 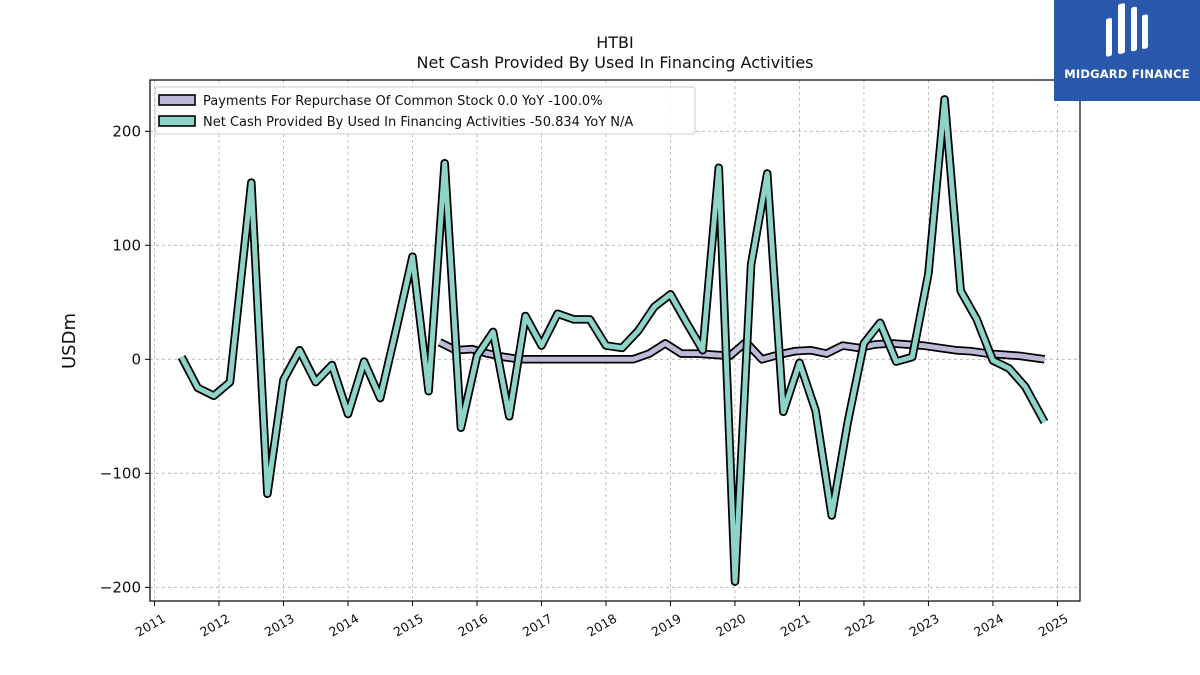 What do you see at coordinates (472, 625) in the screenshot?
I see `x-tick-label: 2016` at bounding box center [472, 625].